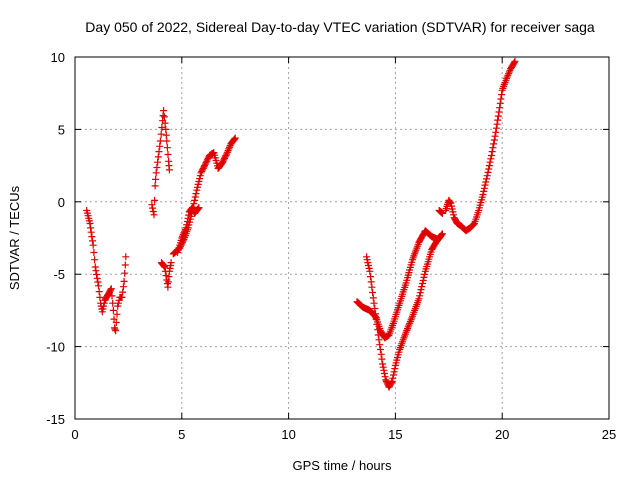  I want to click on x-axis-label: GPS time / hours, so click(342, 465).